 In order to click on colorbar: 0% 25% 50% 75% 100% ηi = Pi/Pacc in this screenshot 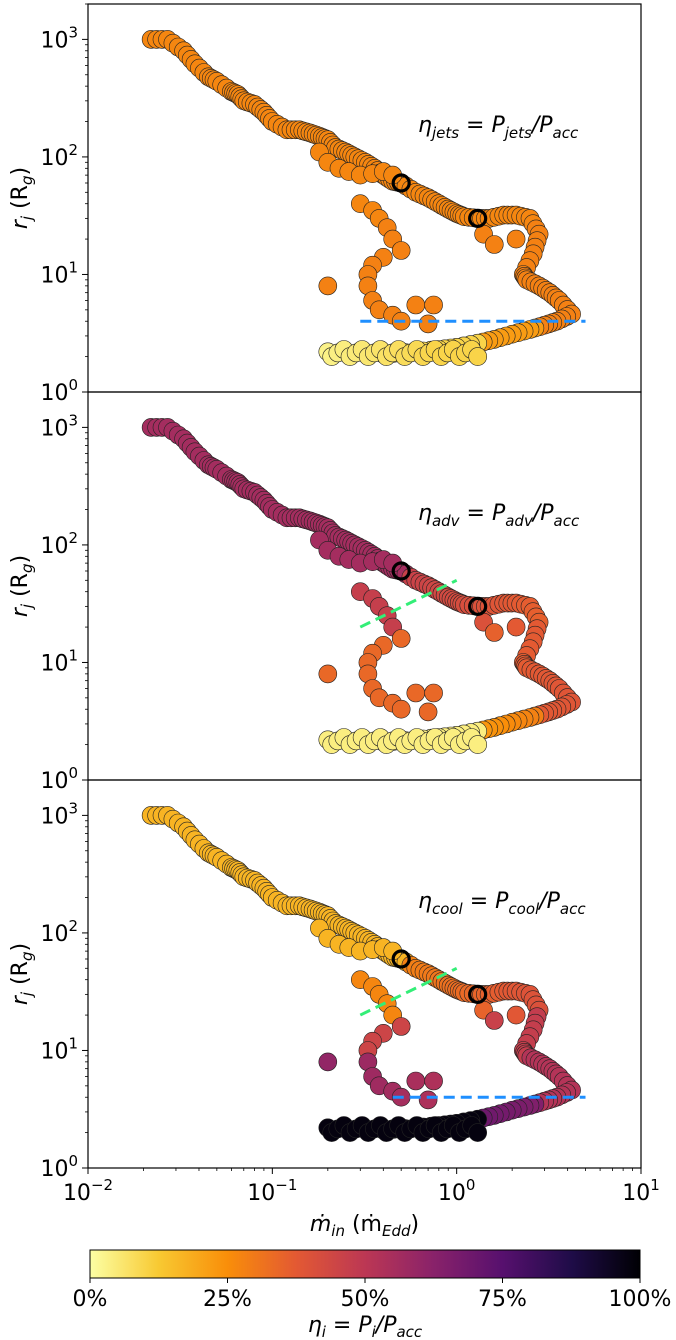, I will do `click(372, 1294)`.